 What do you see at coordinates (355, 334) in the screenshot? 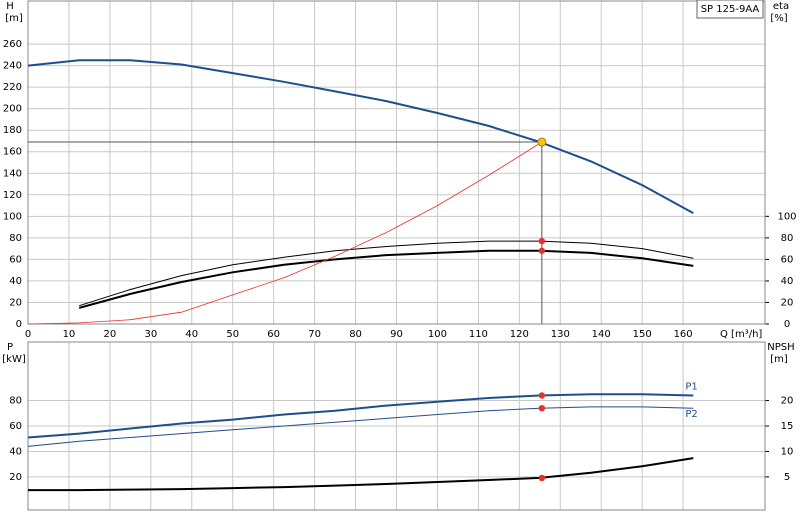
I see `x-tick-label: 80` at bounding box center [355, 334].